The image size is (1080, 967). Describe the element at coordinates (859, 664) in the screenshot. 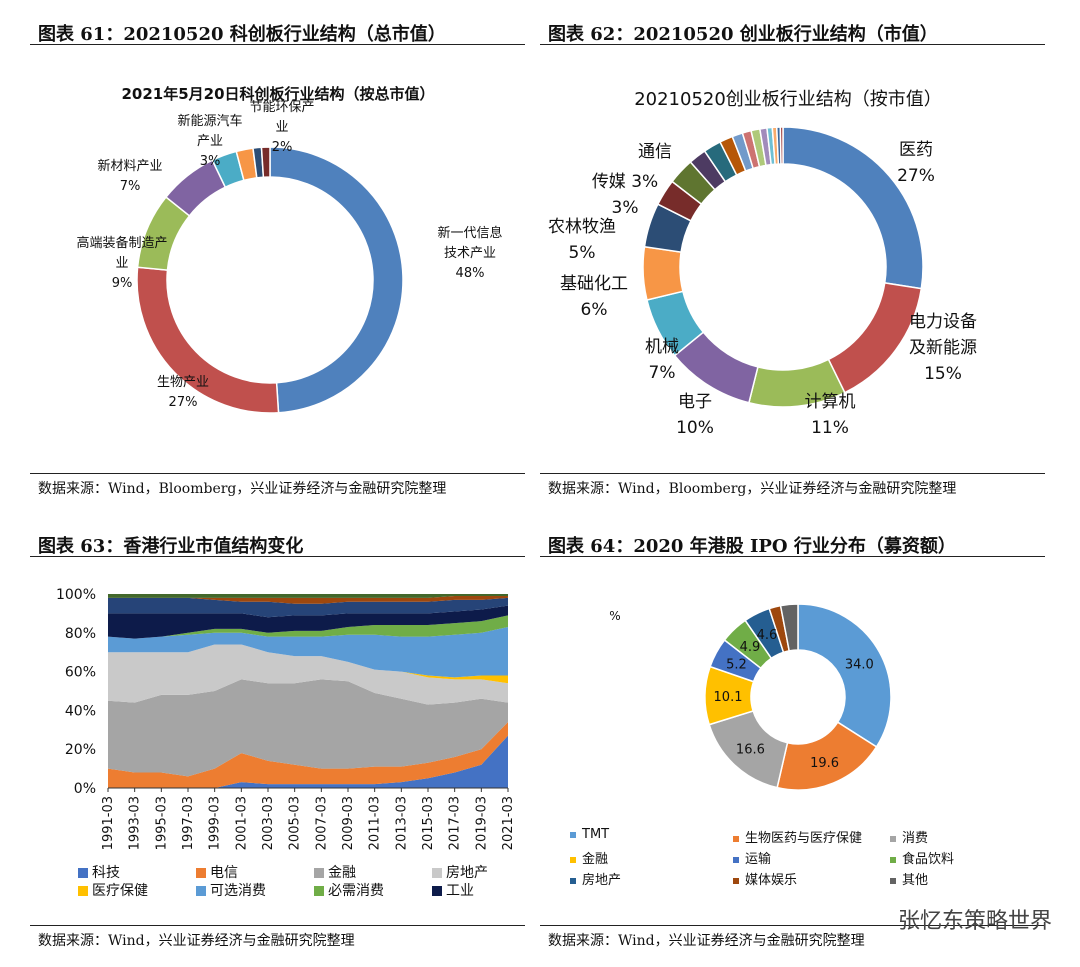

I see `slice-label: 34.0` at that location.